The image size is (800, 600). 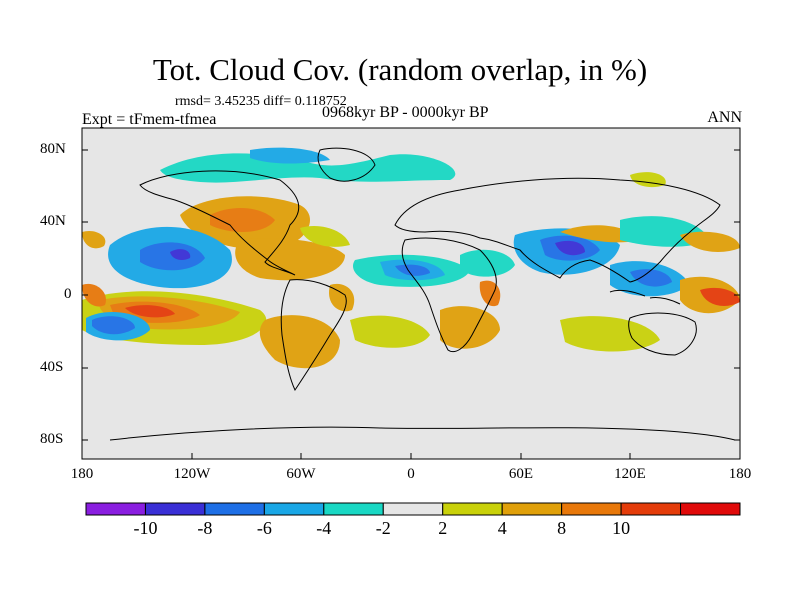 I want to click on colorbar-label: 2, so click(x=443, y=528).